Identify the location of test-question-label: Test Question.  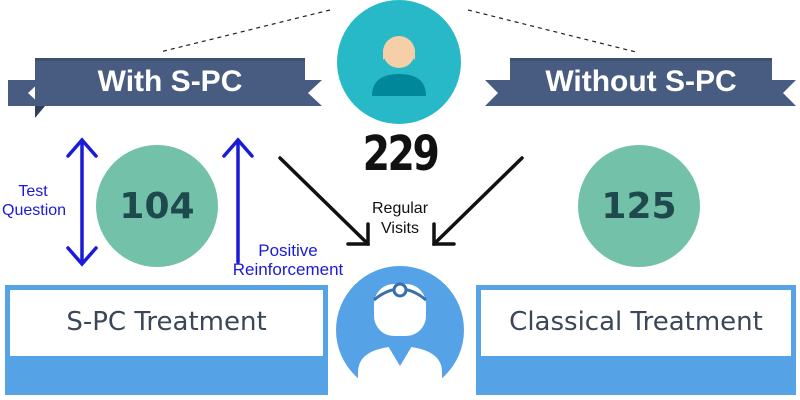
(34, 201).